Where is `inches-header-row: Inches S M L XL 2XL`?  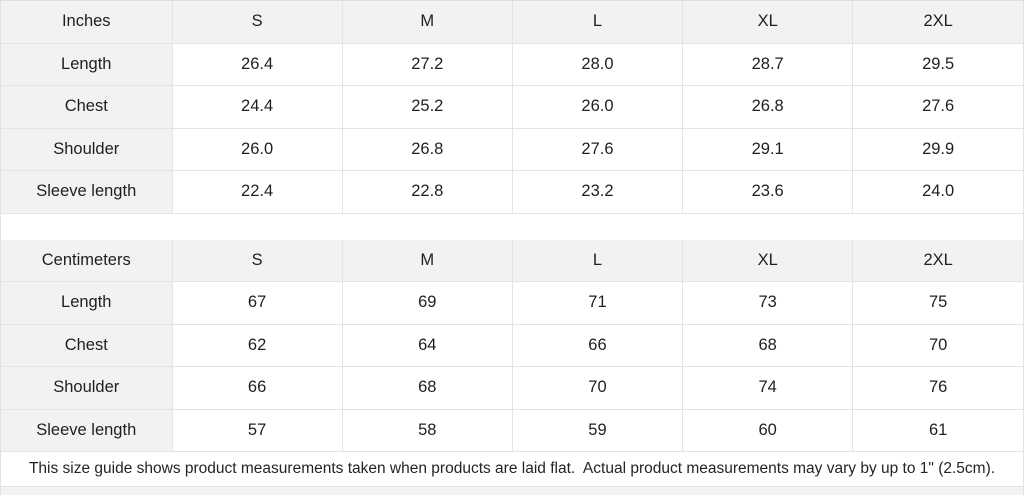
inches-header-row: Inches S M L XL 2XL is located at coordinates (512, 22).